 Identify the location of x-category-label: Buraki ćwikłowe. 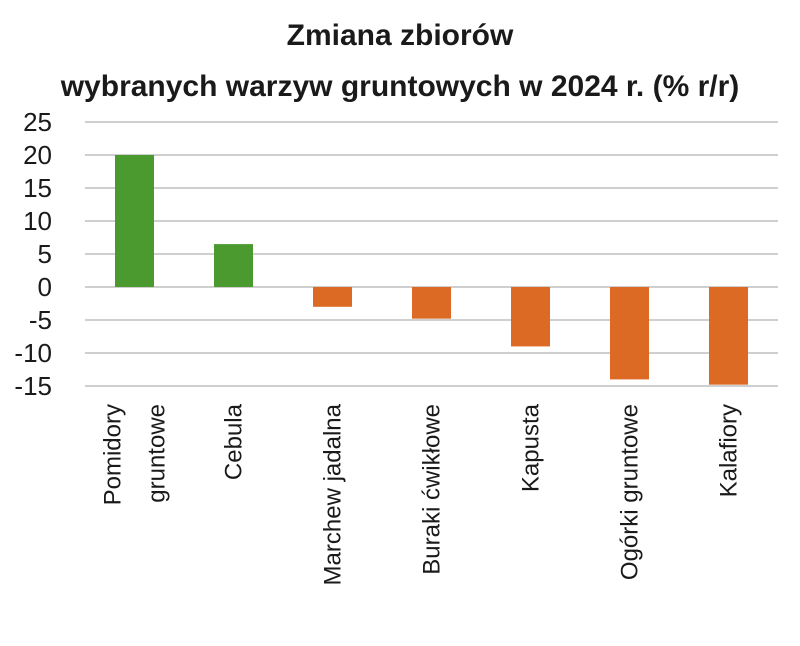
(432, 489).